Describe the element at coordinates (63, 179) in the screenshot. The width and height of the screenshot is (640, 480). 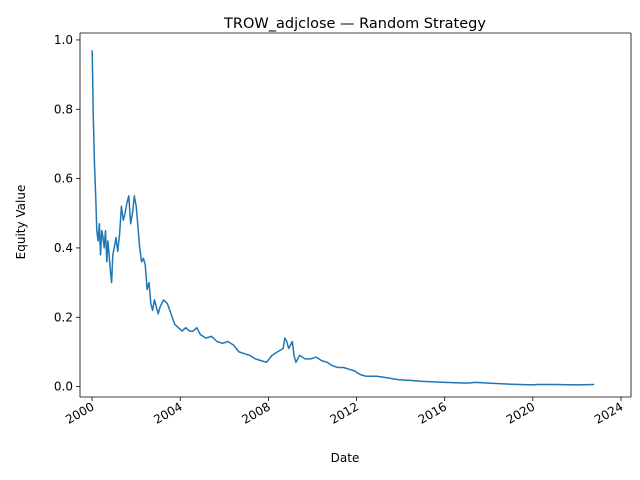
I see `y-tick-label-3: 0.6` at that location.